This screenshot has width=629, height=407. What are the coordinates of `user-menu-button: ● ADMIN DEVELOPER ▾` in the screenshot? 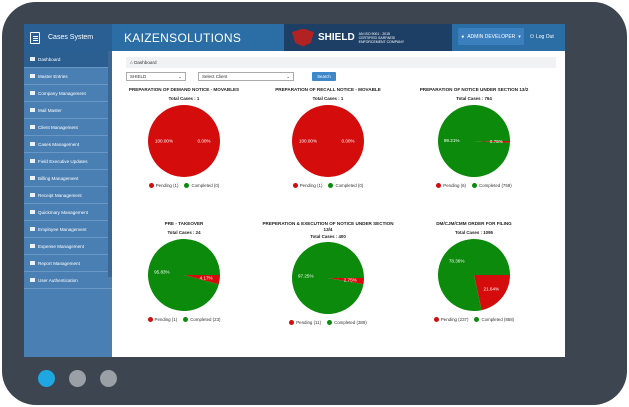 It's located at (491, 36).